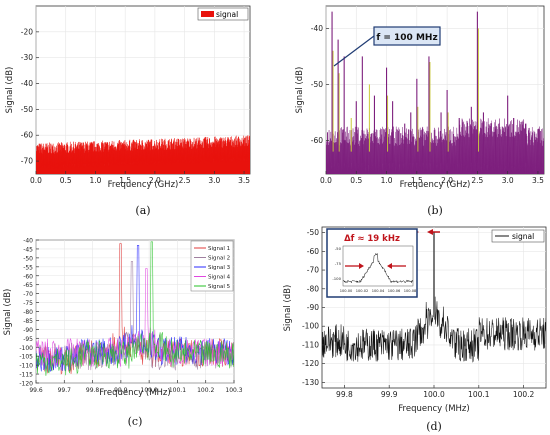  I want to click on legend-box-c, so click(212, 266).